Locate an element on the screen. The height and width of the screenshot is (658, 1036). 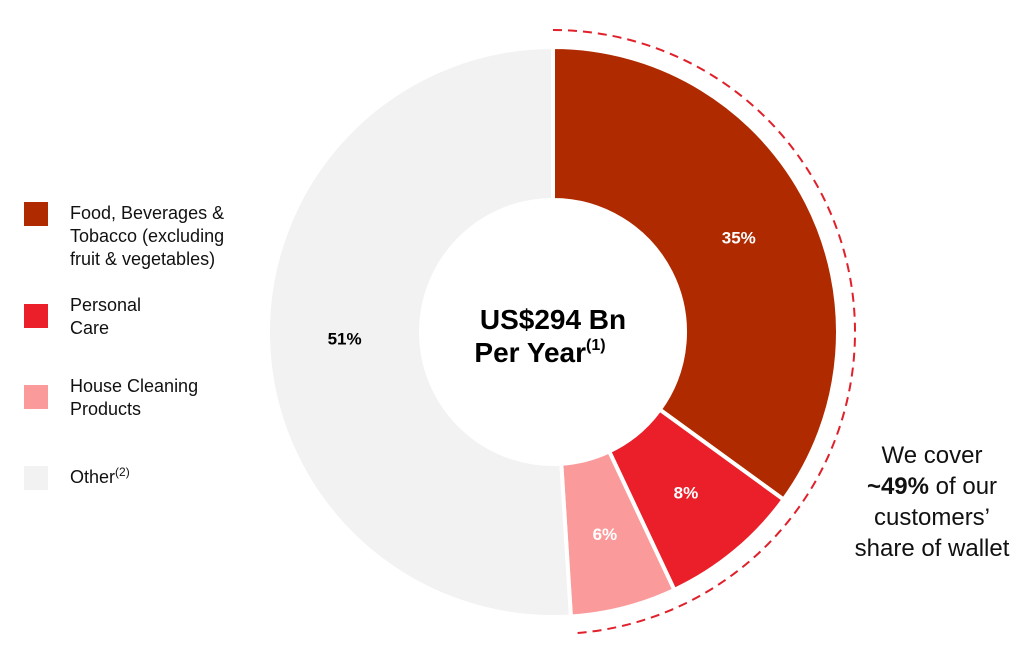
slice-label-other: 51% is located at coordinates (345, 339).